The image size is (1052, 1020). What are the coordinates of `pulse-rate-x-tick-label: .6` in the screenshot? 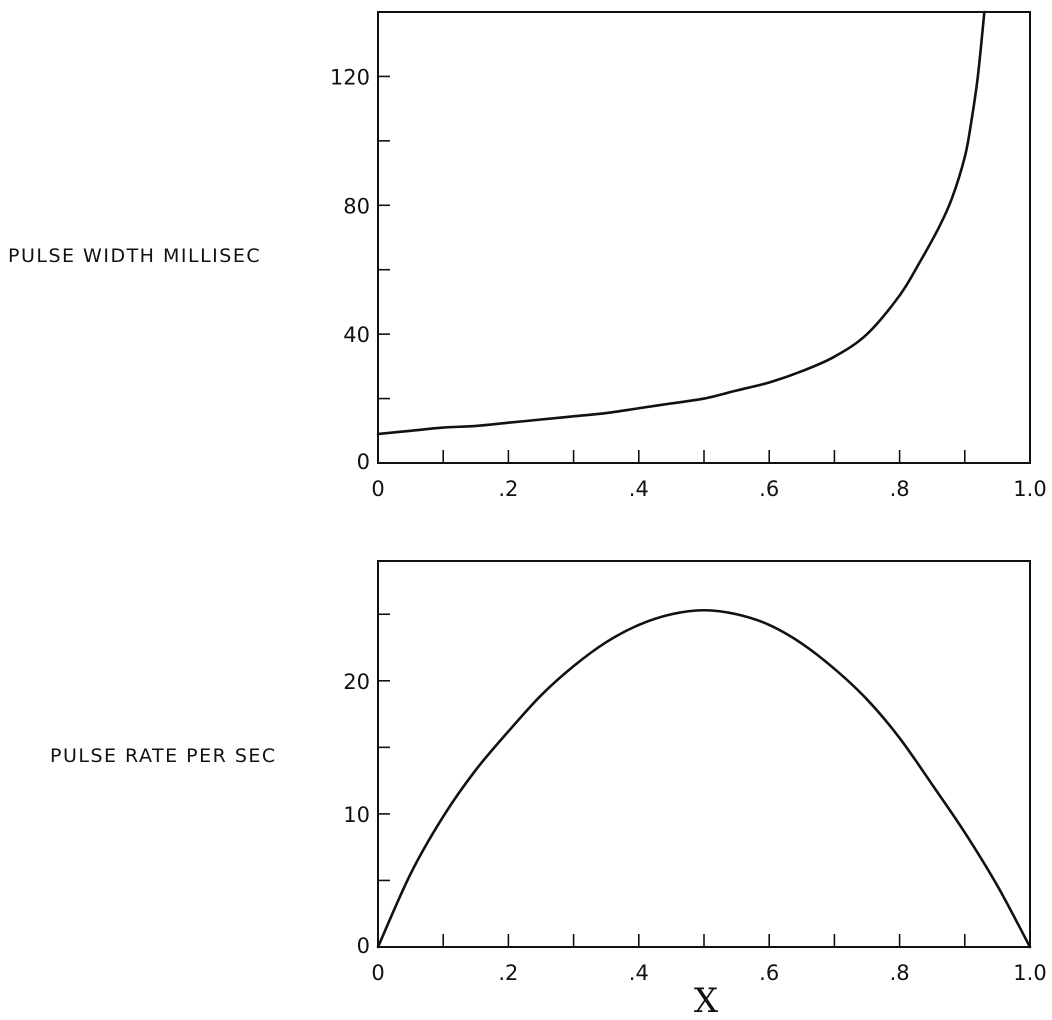 It's located at (769, 973).